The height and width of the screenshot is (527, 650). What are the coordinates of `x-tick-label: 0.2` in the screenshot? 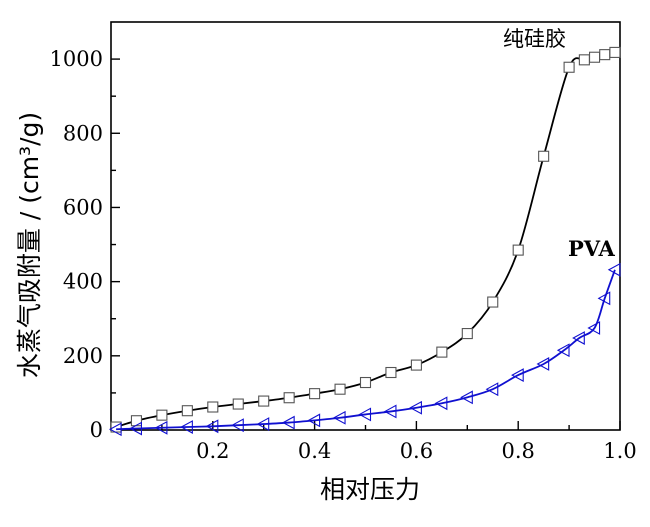 It's located at (212, 451).